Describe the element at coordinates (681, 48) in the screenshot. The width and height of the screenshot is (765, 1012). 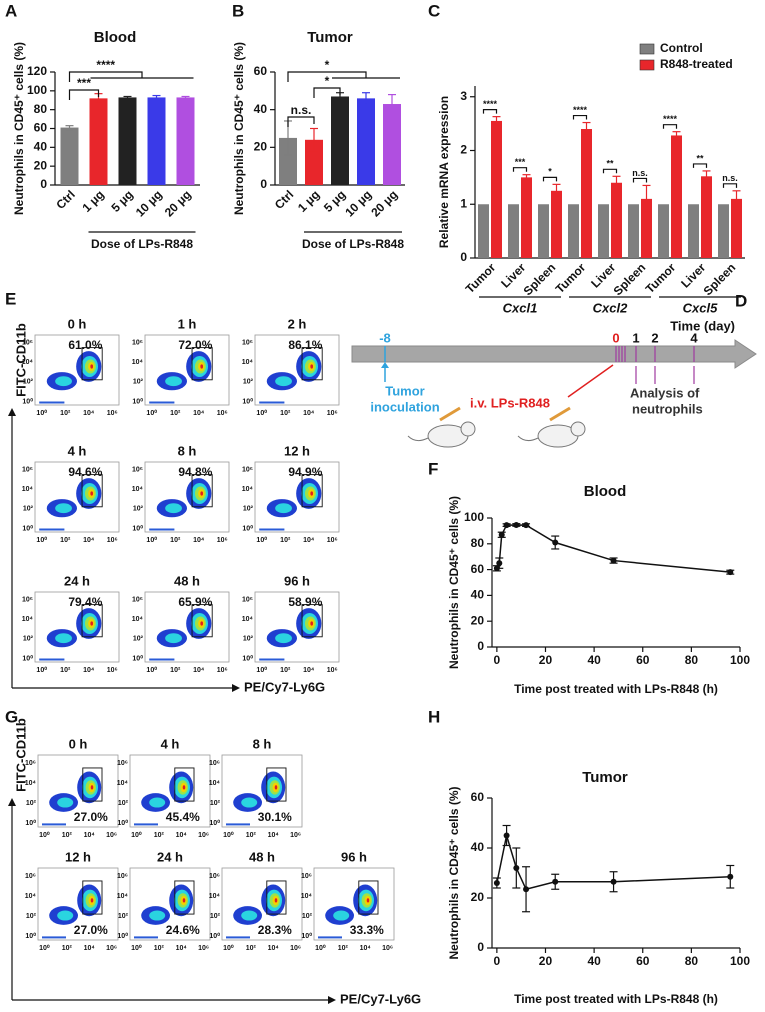
I see `legend-label: Control` at that location.